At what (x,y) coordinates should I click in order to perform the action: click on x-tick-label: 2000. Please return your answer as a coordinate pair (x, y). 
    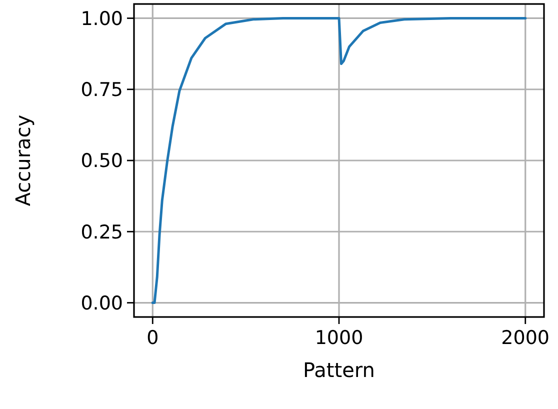
    Looking at the image, I should click on (525, 338).